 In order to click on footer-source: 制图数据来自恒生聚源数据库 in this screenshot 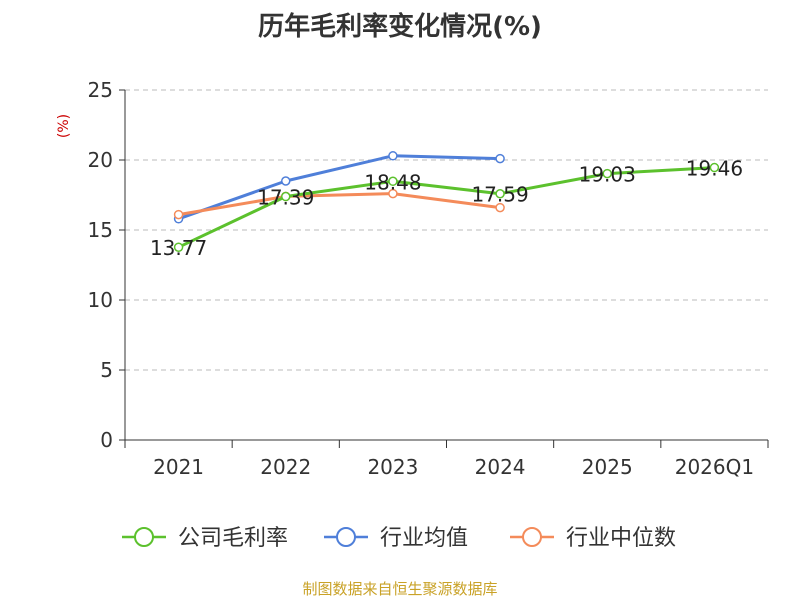, I will do `click(400, 589)`.